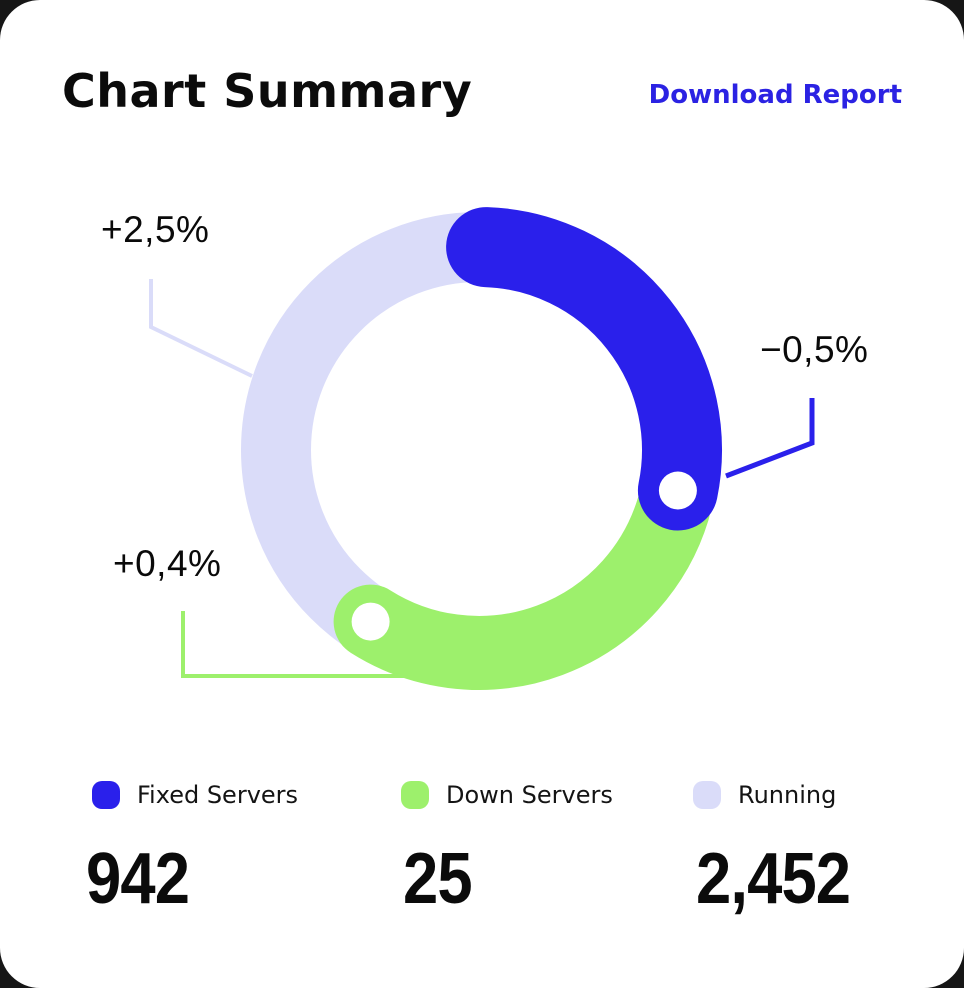 The image size is (964, 988). I want to click on annotation-running-delta: +2,5%, so click(155, 229).